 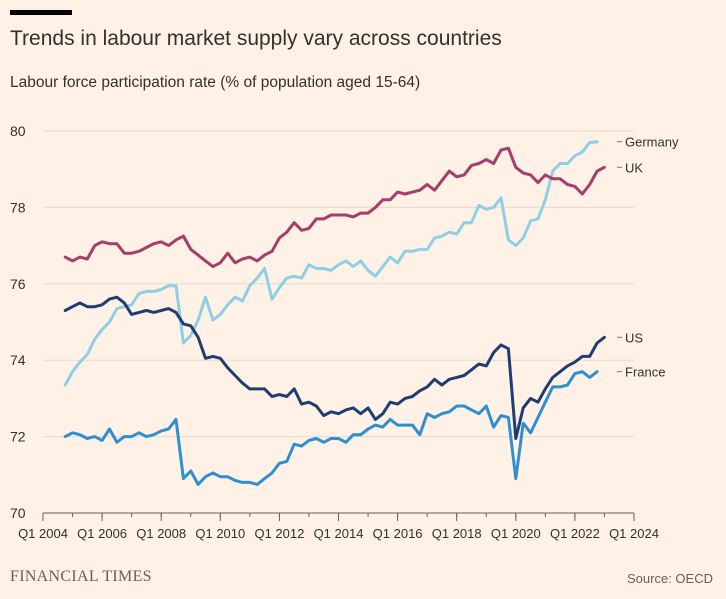 I want to click on series-line-france, so click(x=331, y=428).